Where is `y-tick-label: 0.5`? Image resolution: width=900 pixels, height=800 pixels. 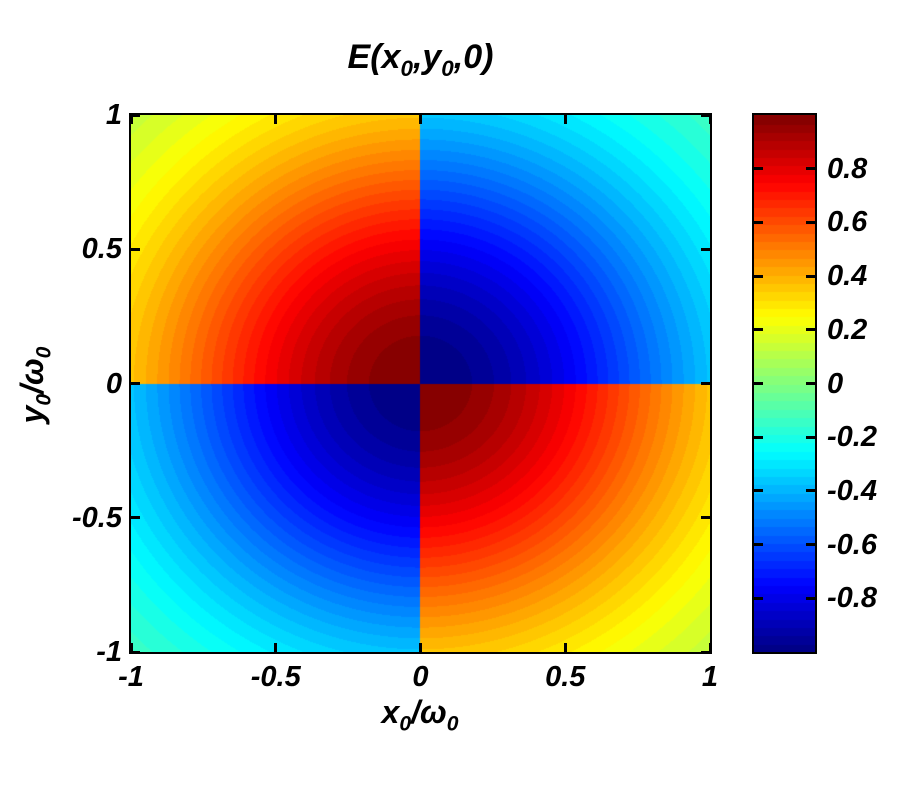 y-tick-label: 0.5 is located at coordinates (101, 249).